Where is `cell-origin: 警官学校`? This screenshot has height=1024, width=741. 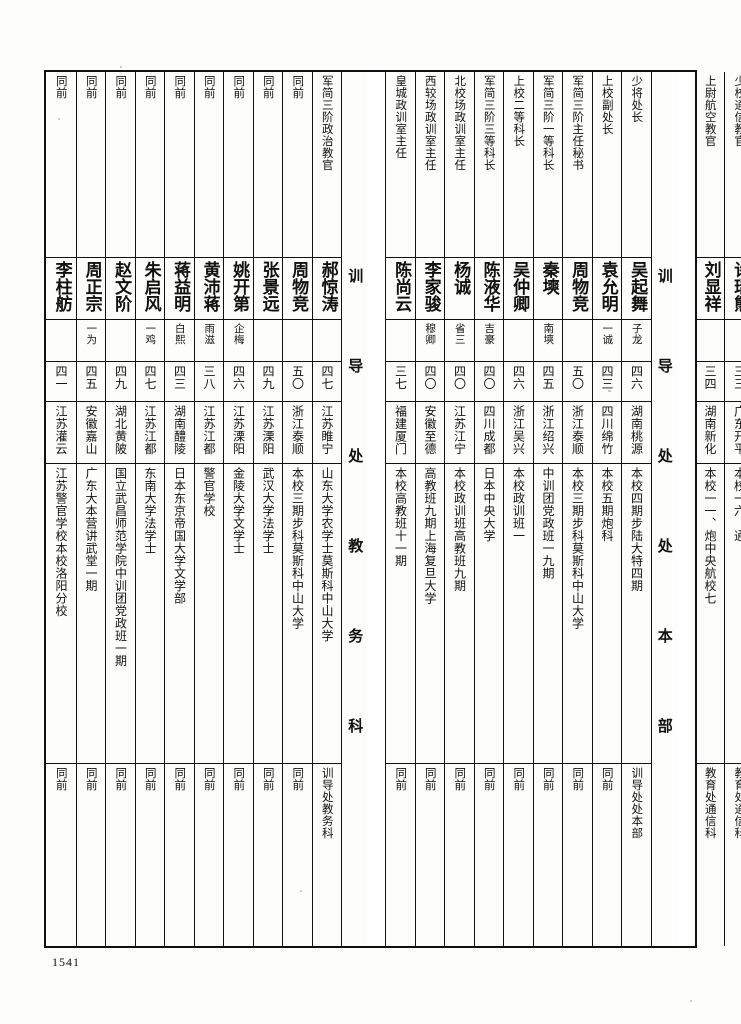 cell-origin: 警官学校 is located at coordinates (208, 613).